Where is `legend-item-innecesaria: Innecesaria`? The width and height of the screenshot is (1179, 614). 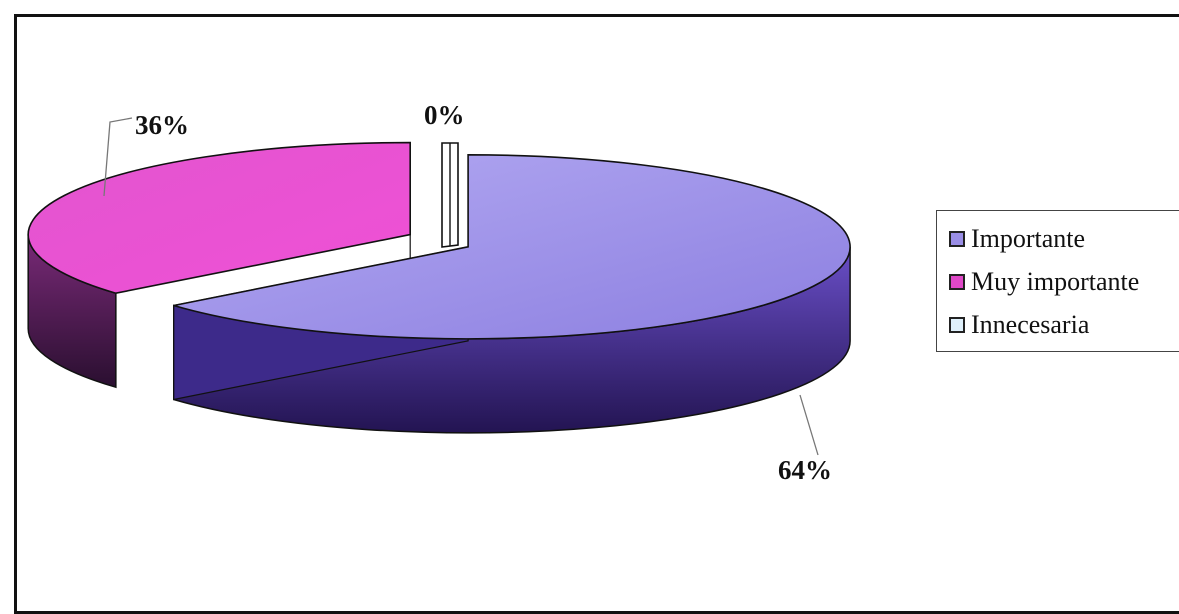 legend-item-innecesaria: Innecesaria is located at coordinates (1019, 325).